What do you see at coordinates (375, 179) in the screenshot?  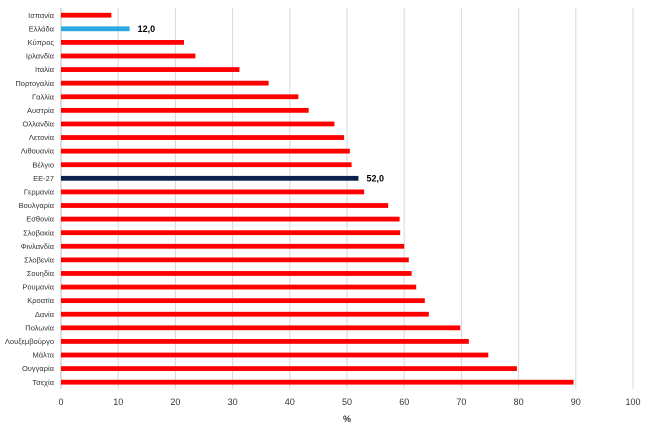 I see `data-label: 52,0` at bounding box center [375, 179].